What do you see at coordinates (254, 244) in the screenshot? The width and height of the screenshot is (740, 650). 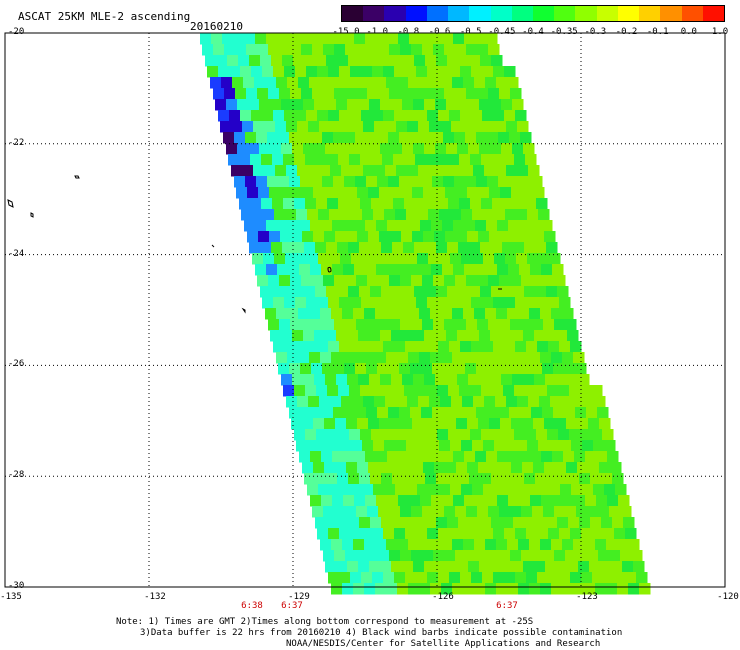 I see `small-islands` at bounding box center [254, 244].